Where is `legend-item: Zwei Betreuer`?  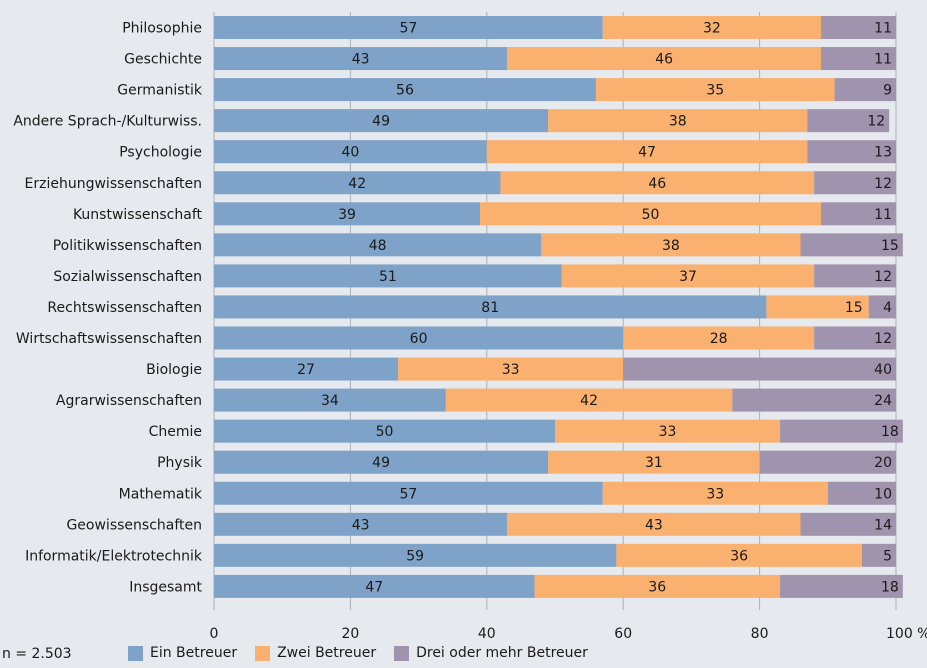 legend-item: Zwei Betreuer is located at coordinates (315, 653).